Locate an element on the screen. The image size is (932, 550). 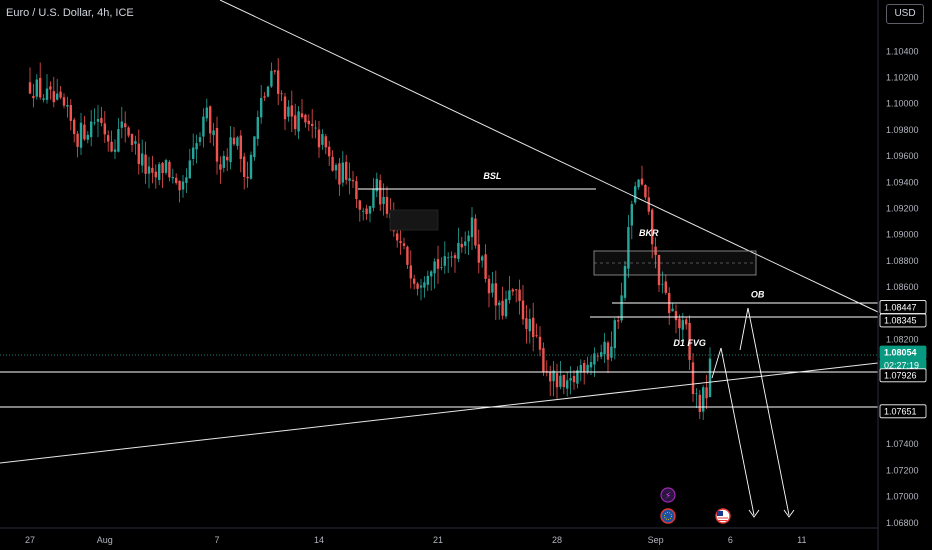
lightning-icon is located at coordinates (668, 495).